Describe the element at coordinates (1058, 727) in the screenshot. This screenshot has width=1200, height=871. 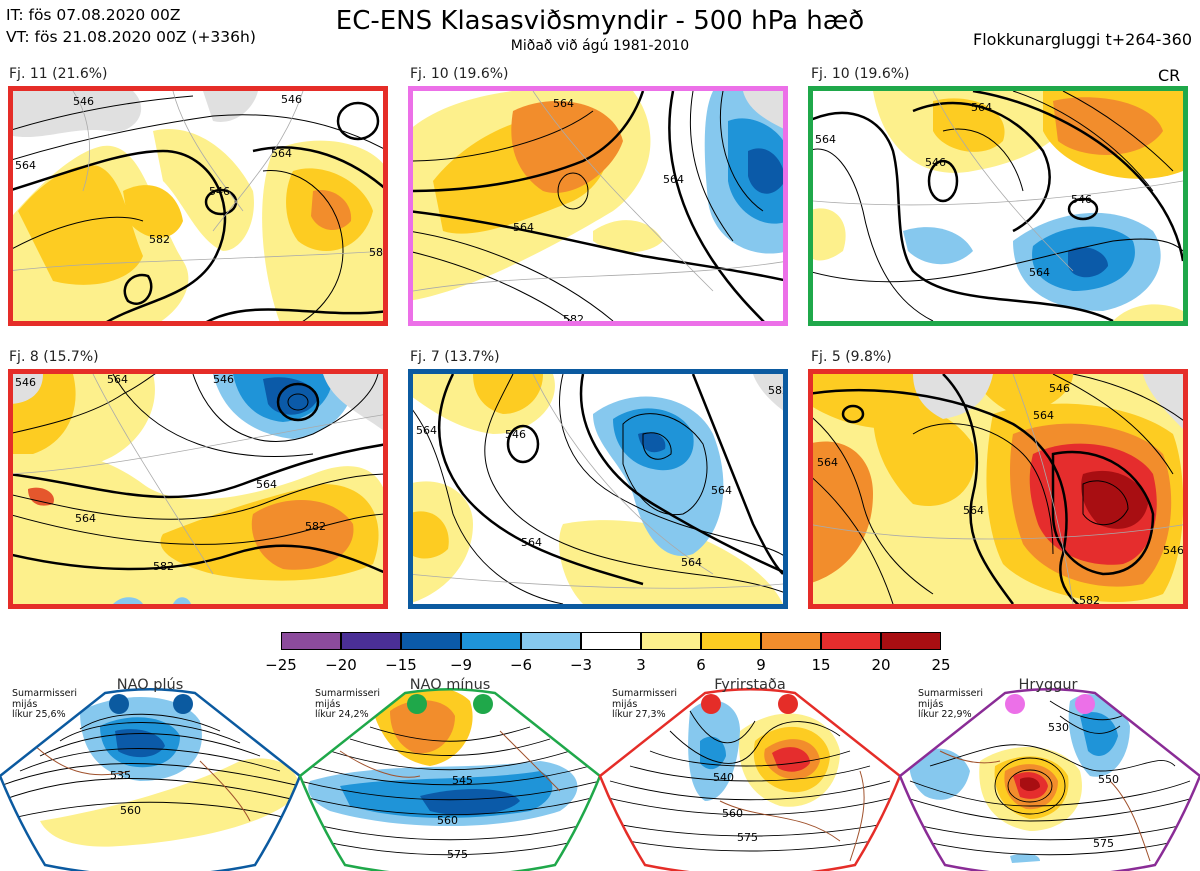
I see `contour-label: 530` at that location.